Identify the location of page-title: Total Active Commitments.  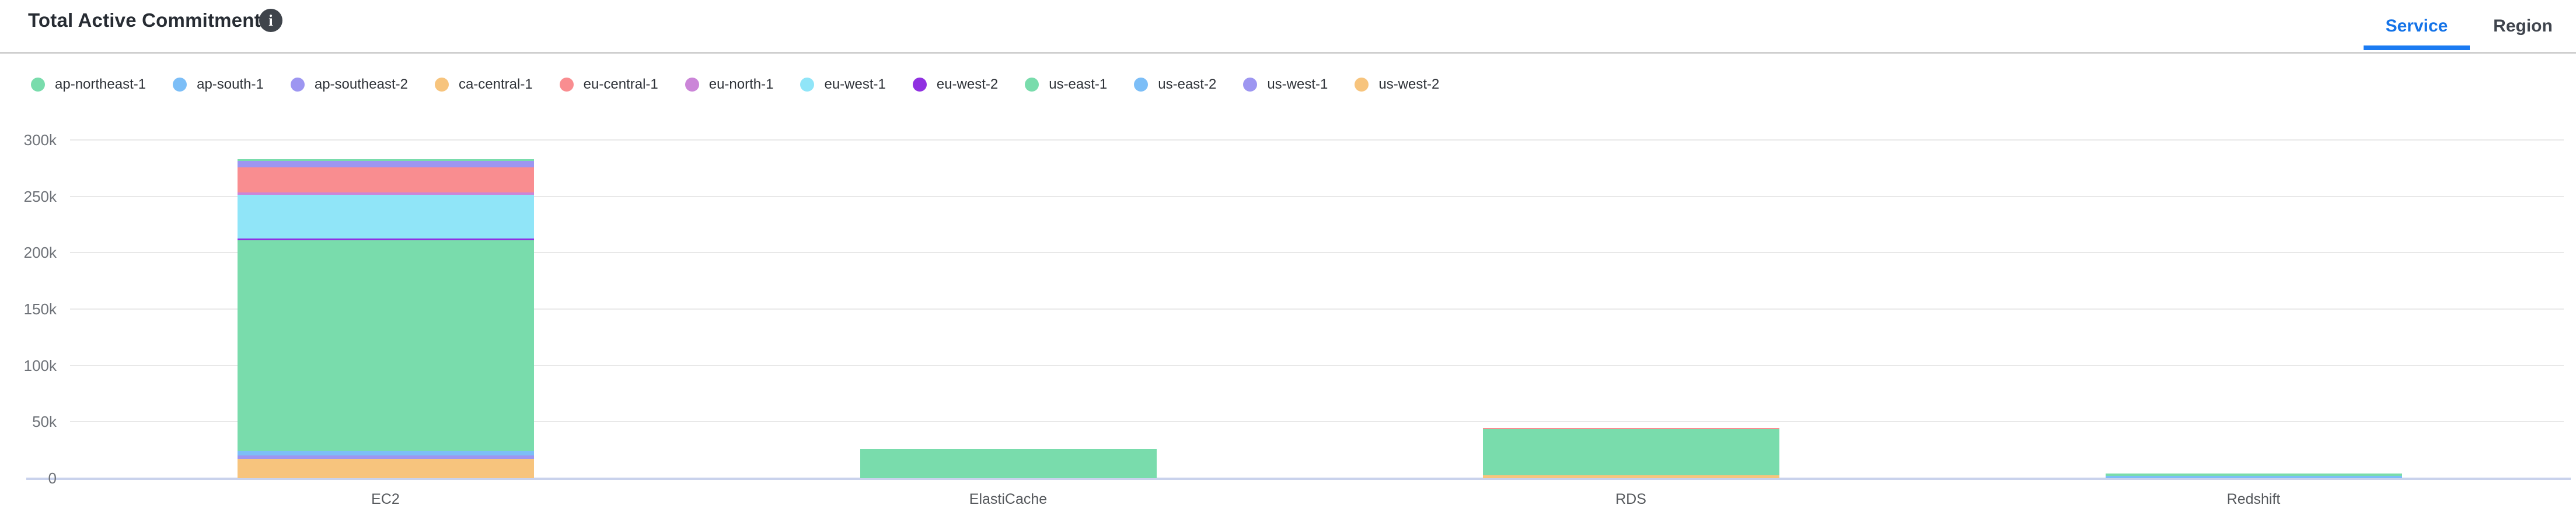
(150, 20).